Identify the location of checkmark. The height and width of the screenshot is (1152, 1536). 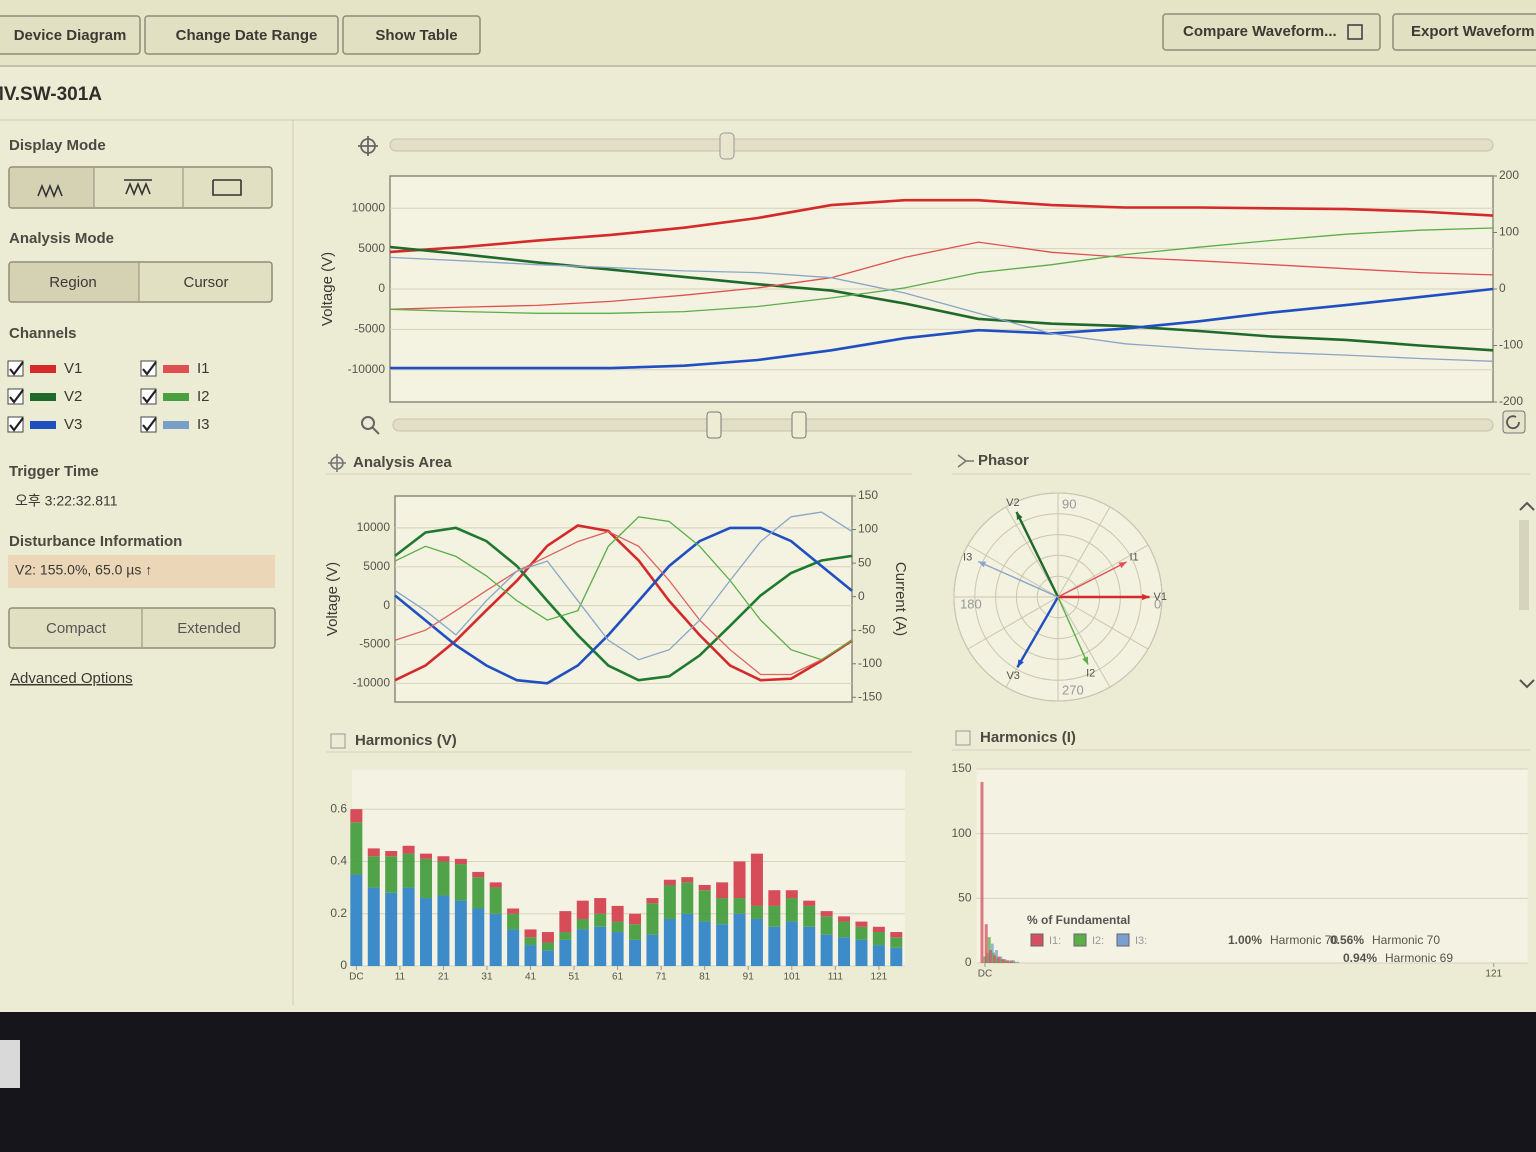
(149, 424).